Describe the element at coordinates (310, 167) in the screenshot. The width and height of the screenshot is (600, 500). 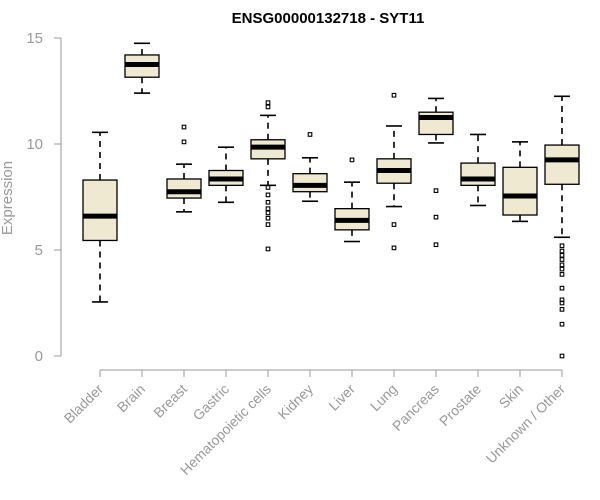
I see `box-kidney` at that location.